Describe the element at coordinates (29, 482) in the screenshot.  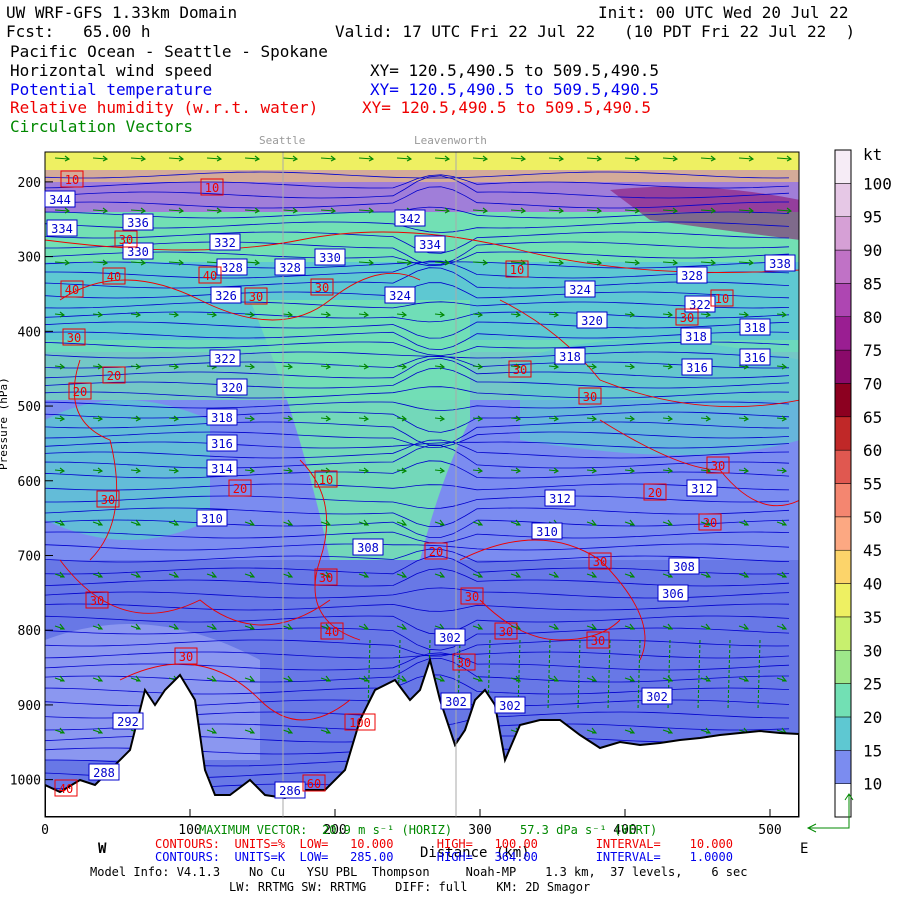
I see `y-tick-label: 600` at that location.